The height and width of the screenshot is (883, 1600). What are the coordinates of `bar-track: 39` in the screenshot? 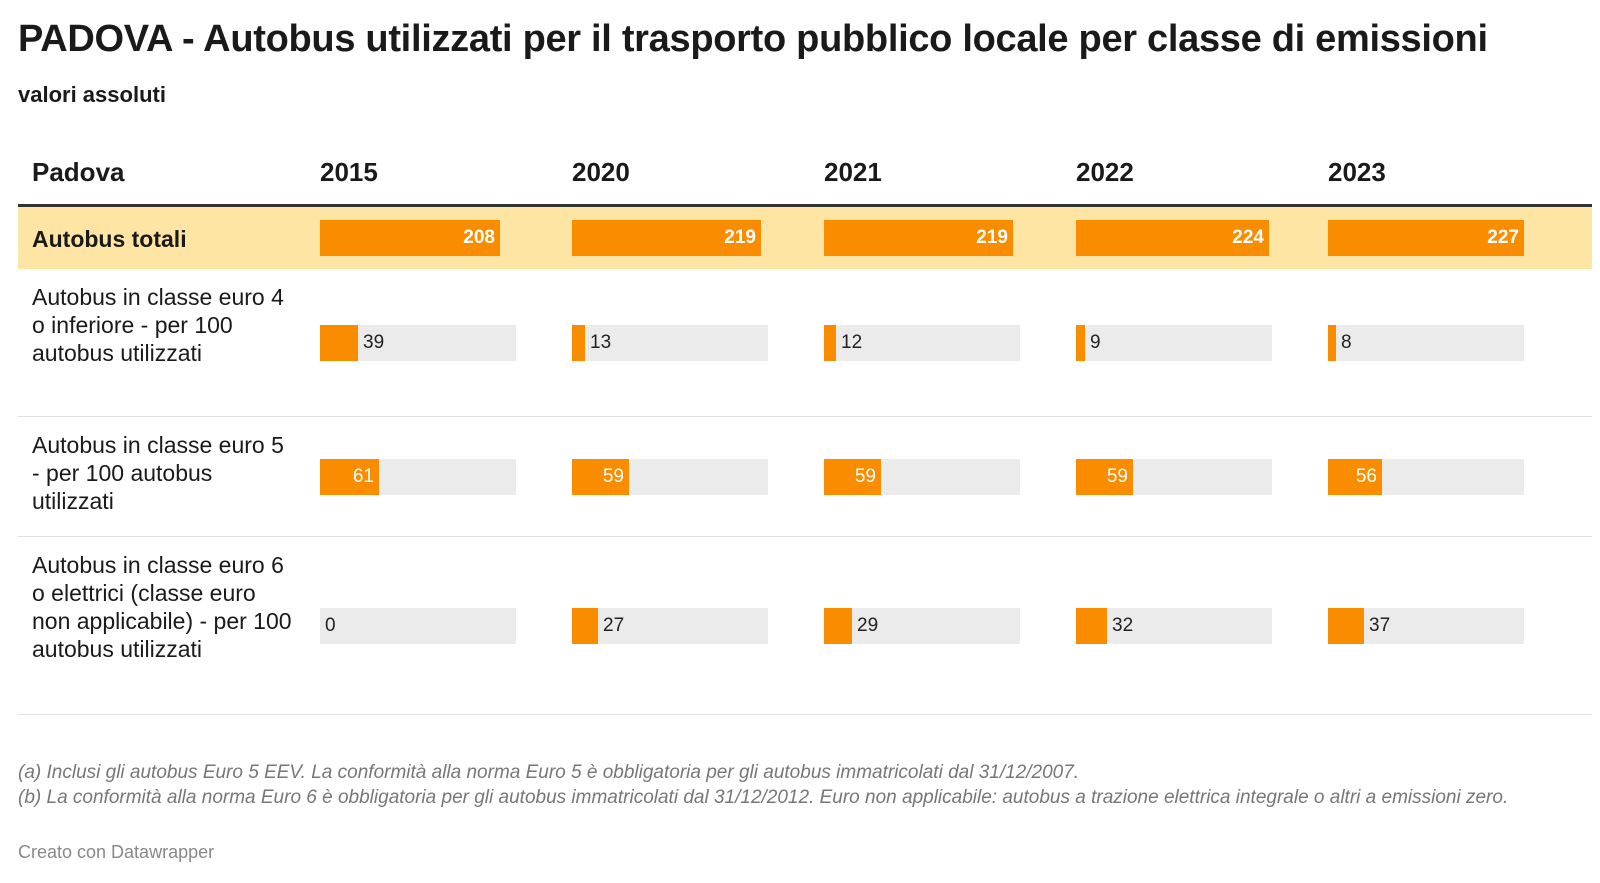 It's located at (418, 343).